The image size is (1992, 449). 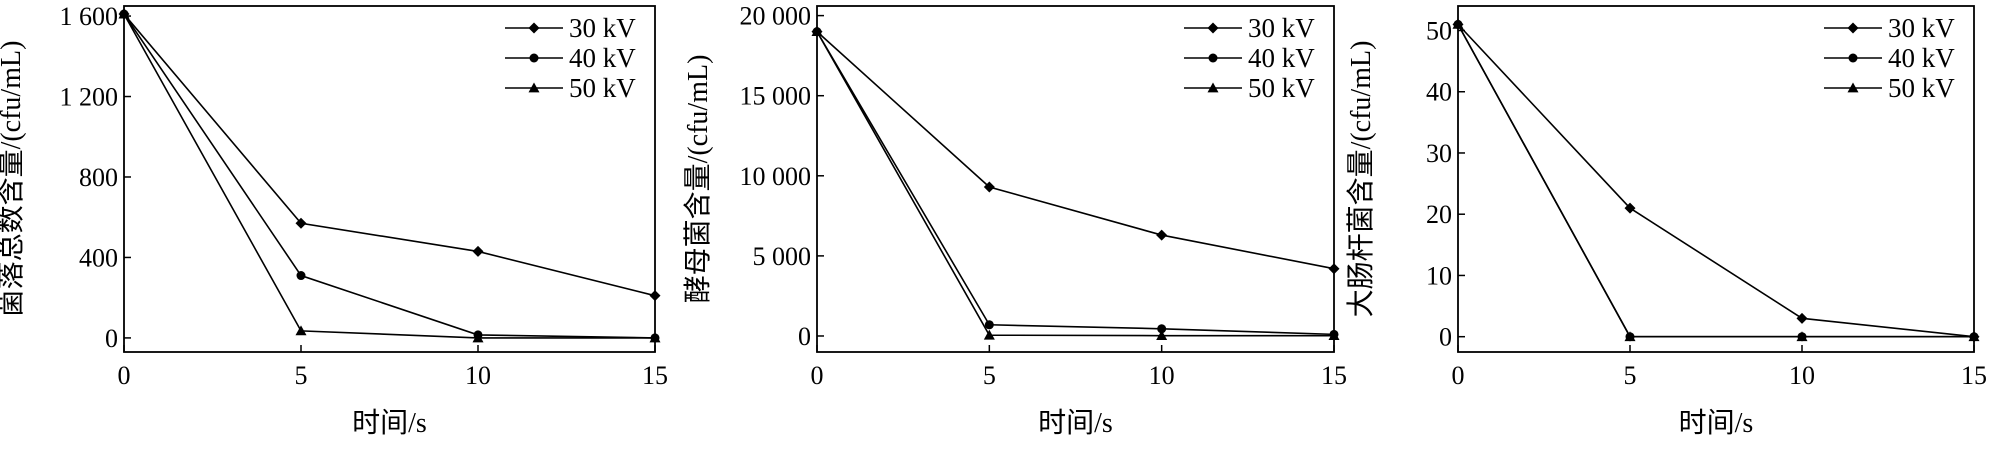 What do you see at coordinates (776, 96) in the screenshot?
I see `y-tick-label: 15 000` at bounding box center [776, 96].